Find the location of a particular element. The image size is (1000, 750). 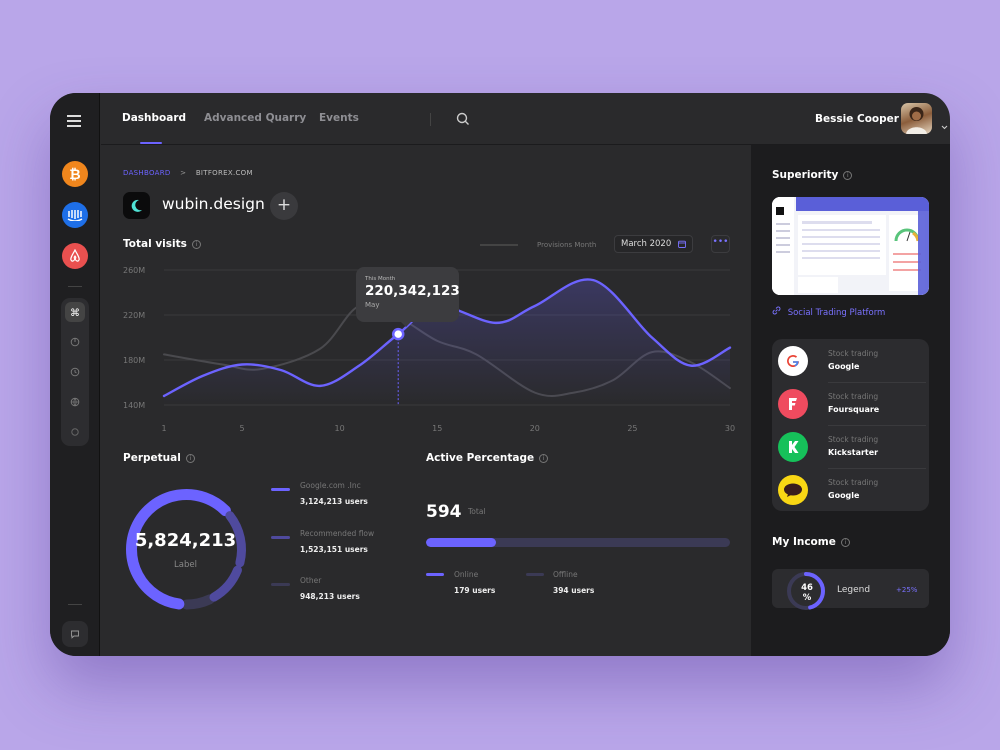

search-icon is located at coordinates (463, 120).